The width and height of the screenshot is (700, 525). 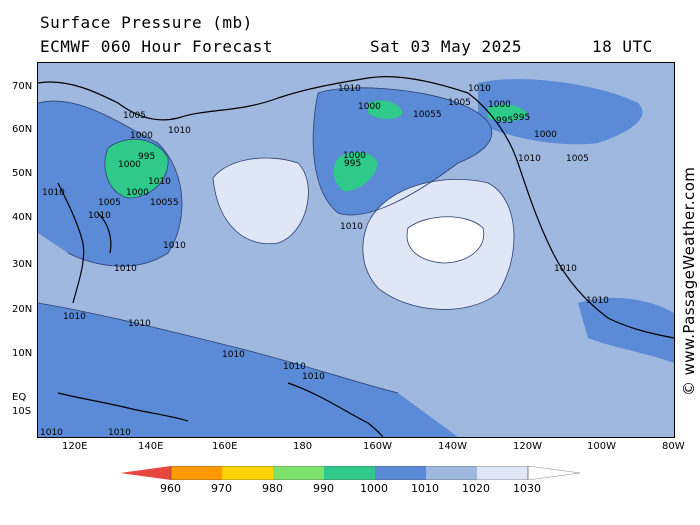 What do you see at coordinates (452, 446) in the screenshot?
I see `lon-label: 140W` at bounding box center [452, 446].